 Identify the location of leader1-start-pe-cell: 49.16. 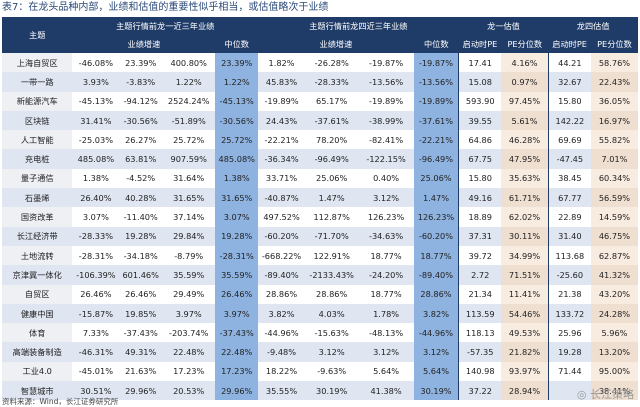
(480, 198).